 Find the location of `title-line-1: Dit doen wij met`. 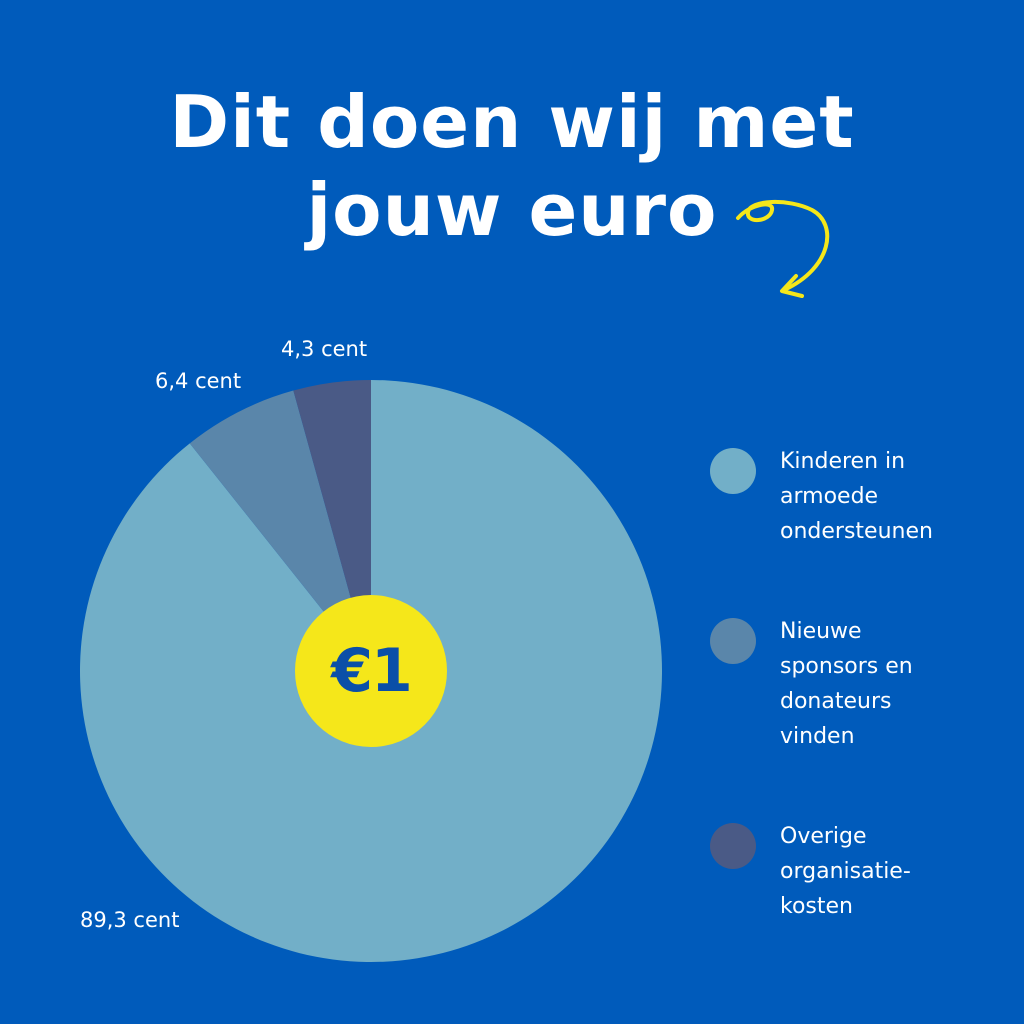

title-line-1: Dit doen wij met is located at coordinates (512, 122).